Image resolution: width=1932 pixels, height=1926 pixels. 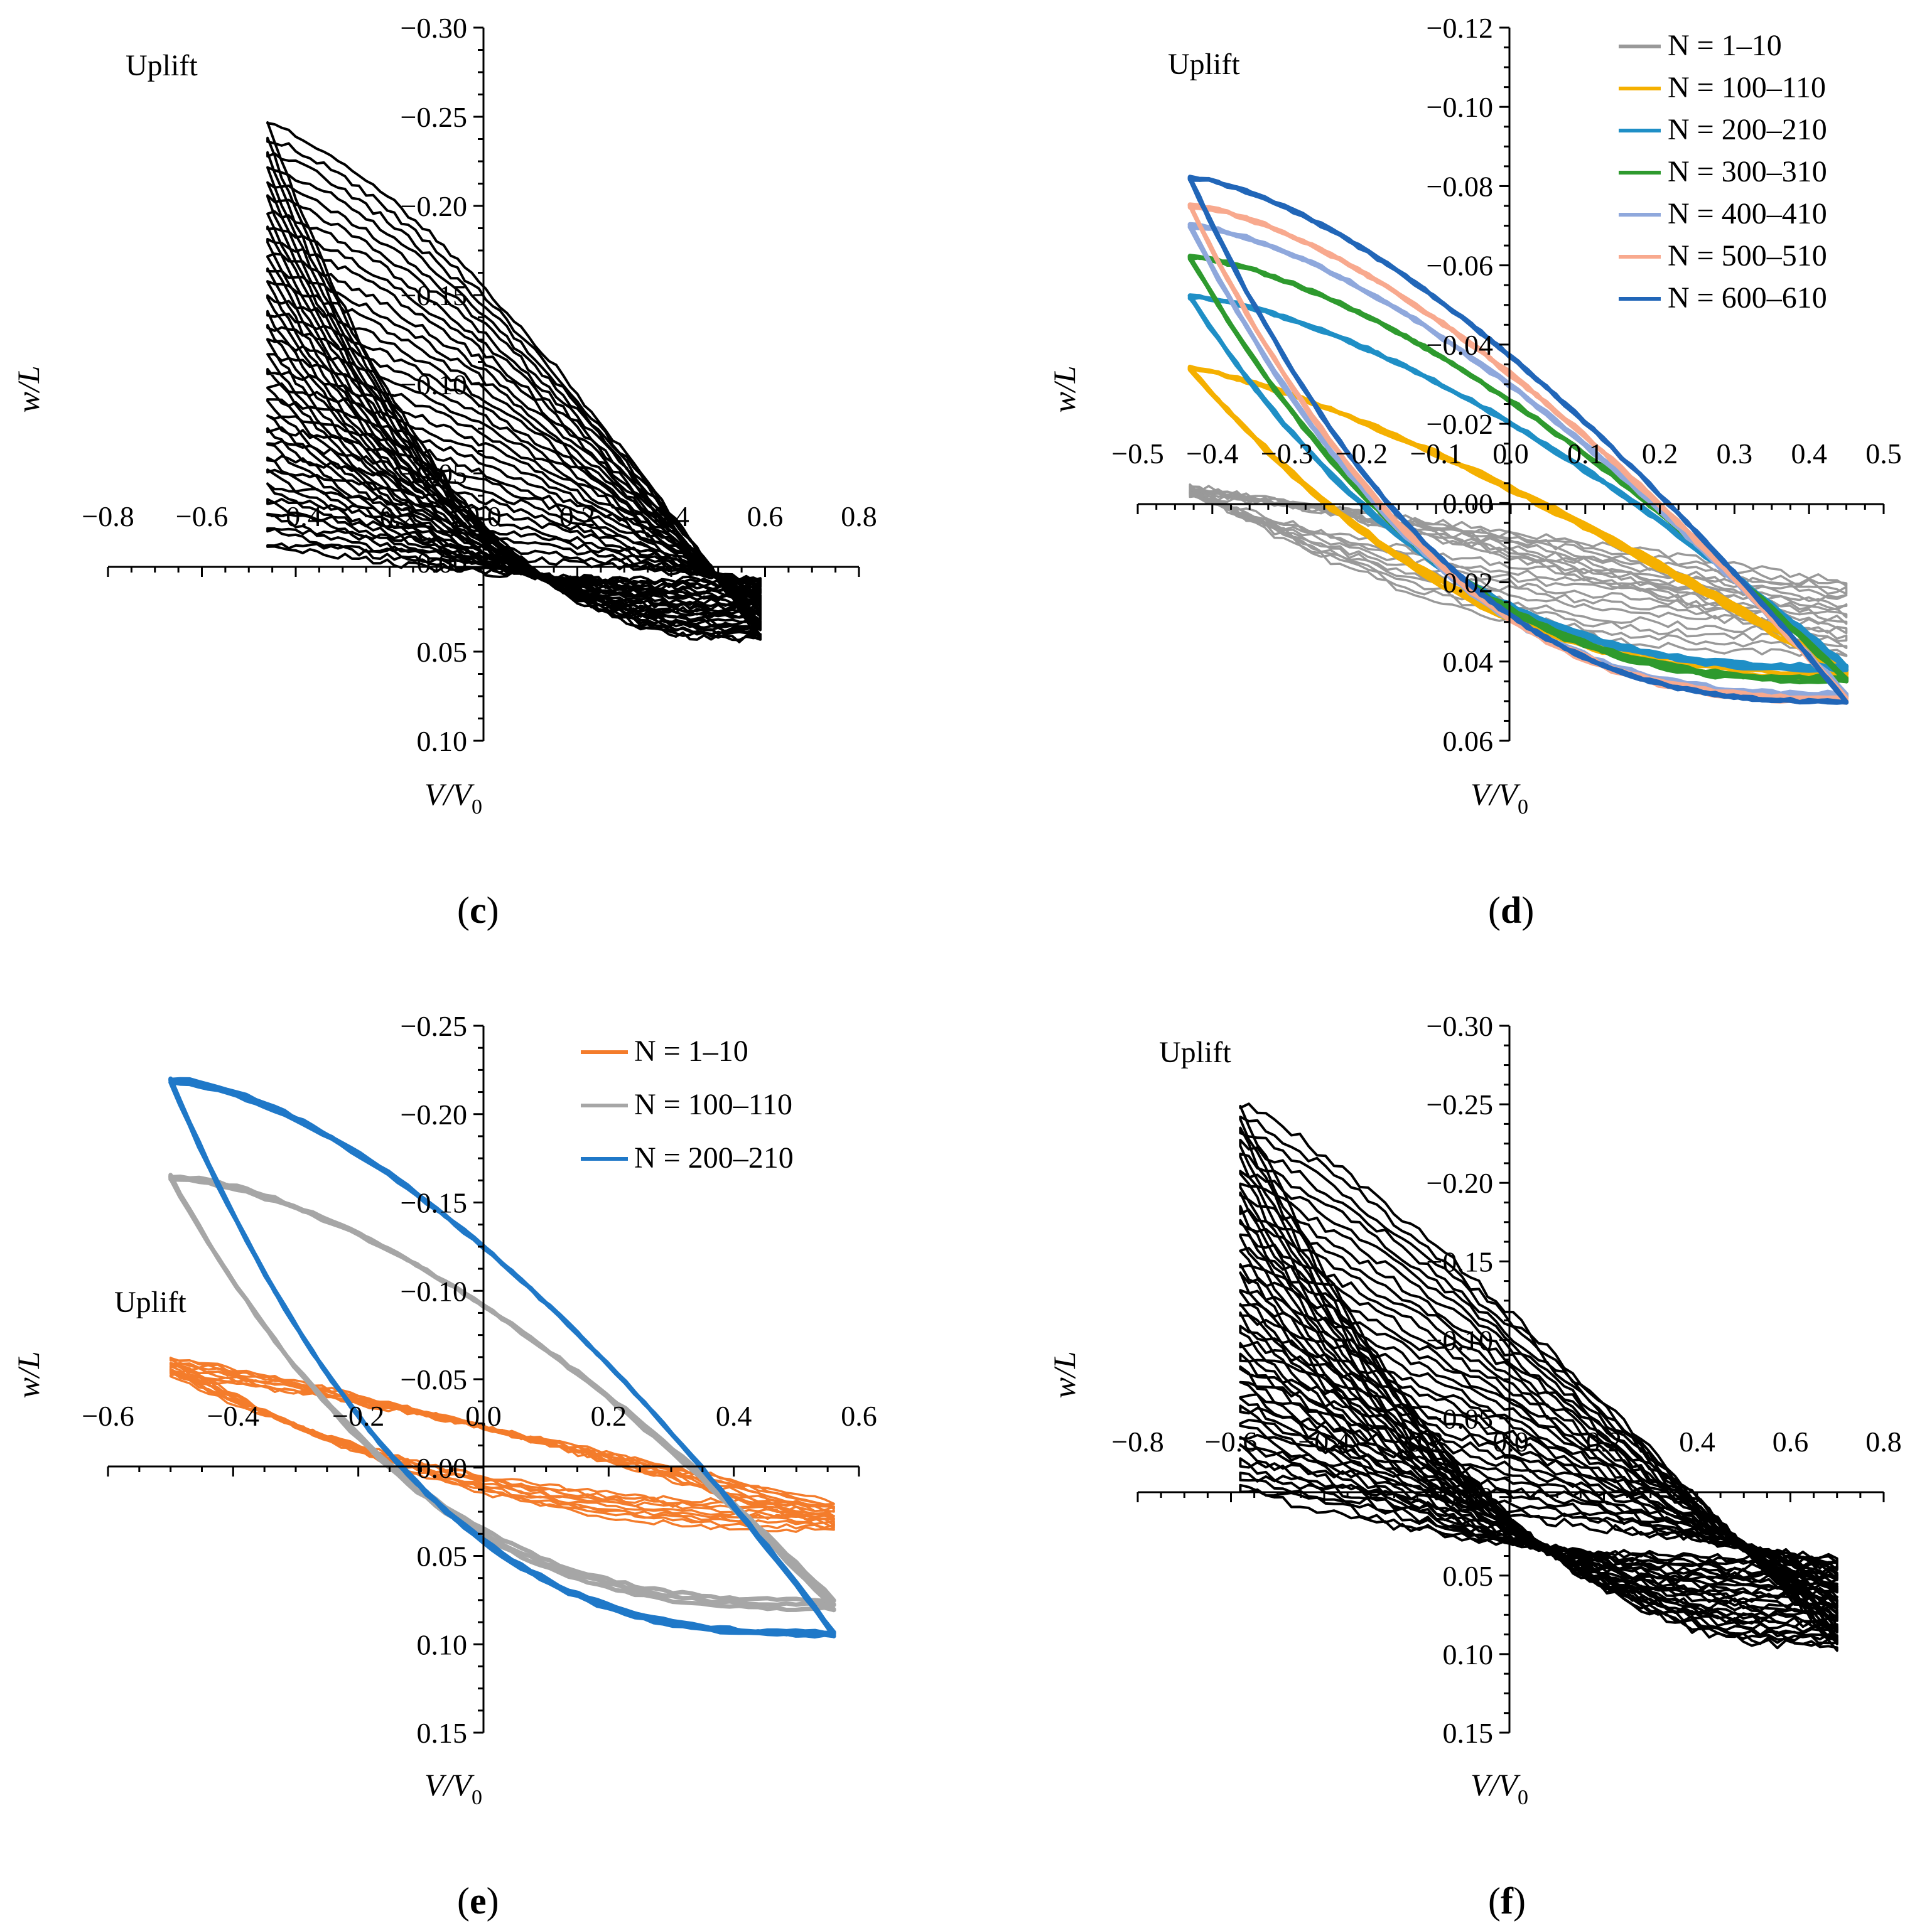 What do you see at coordinates (1460, 345) in the screenshot?
I see `y-tick-label: −0.04` at bounding box center [1460, 345].